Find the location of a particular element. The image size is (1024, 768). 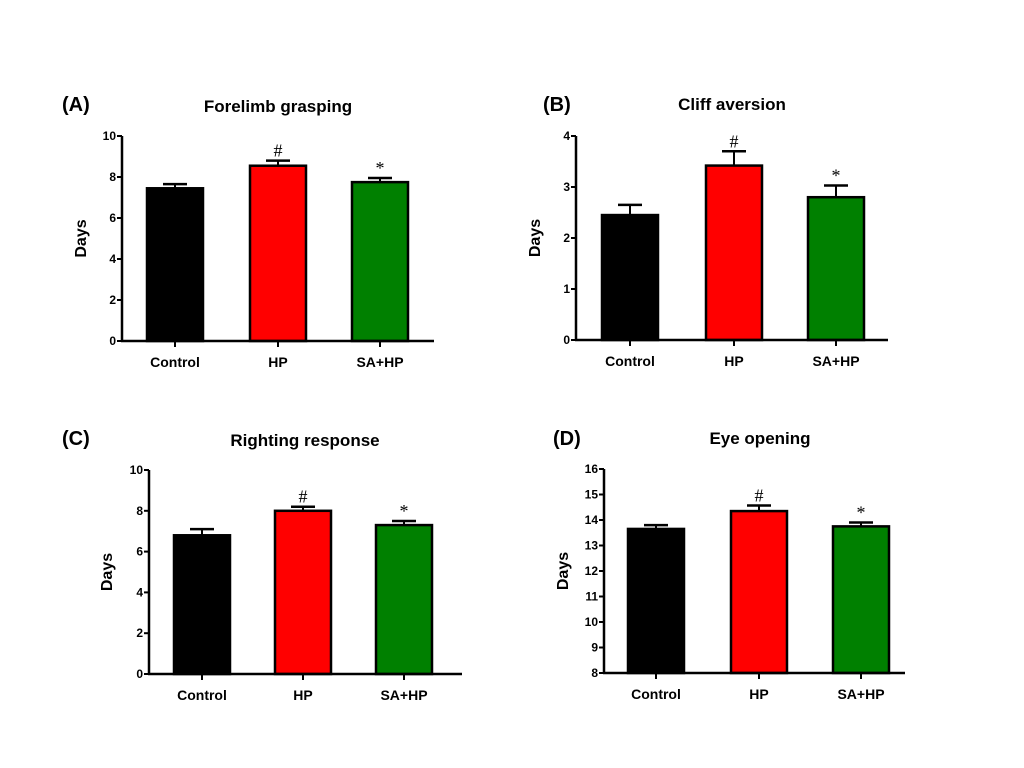

y-tick-label: 15 is located at coordinates (592, 495).